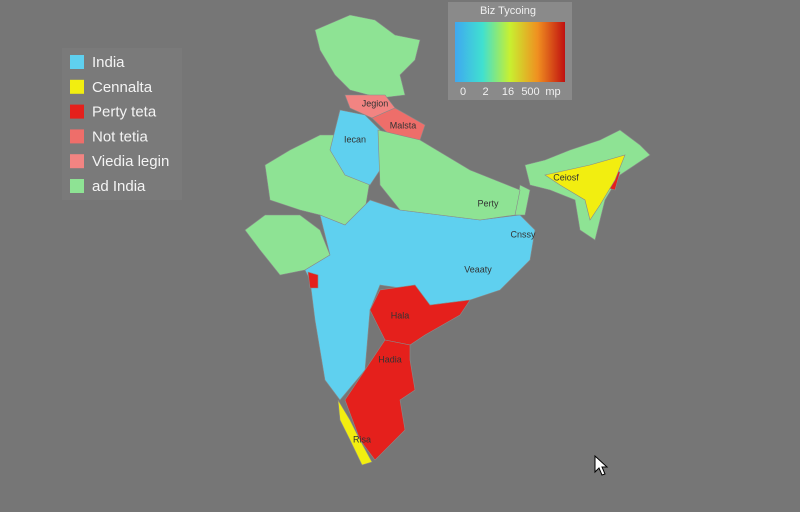 This screenshot has width=800, height=512. Describe the element at coordinates (601, 465) in the screenshot. I see `mouse-cursor` at that location.